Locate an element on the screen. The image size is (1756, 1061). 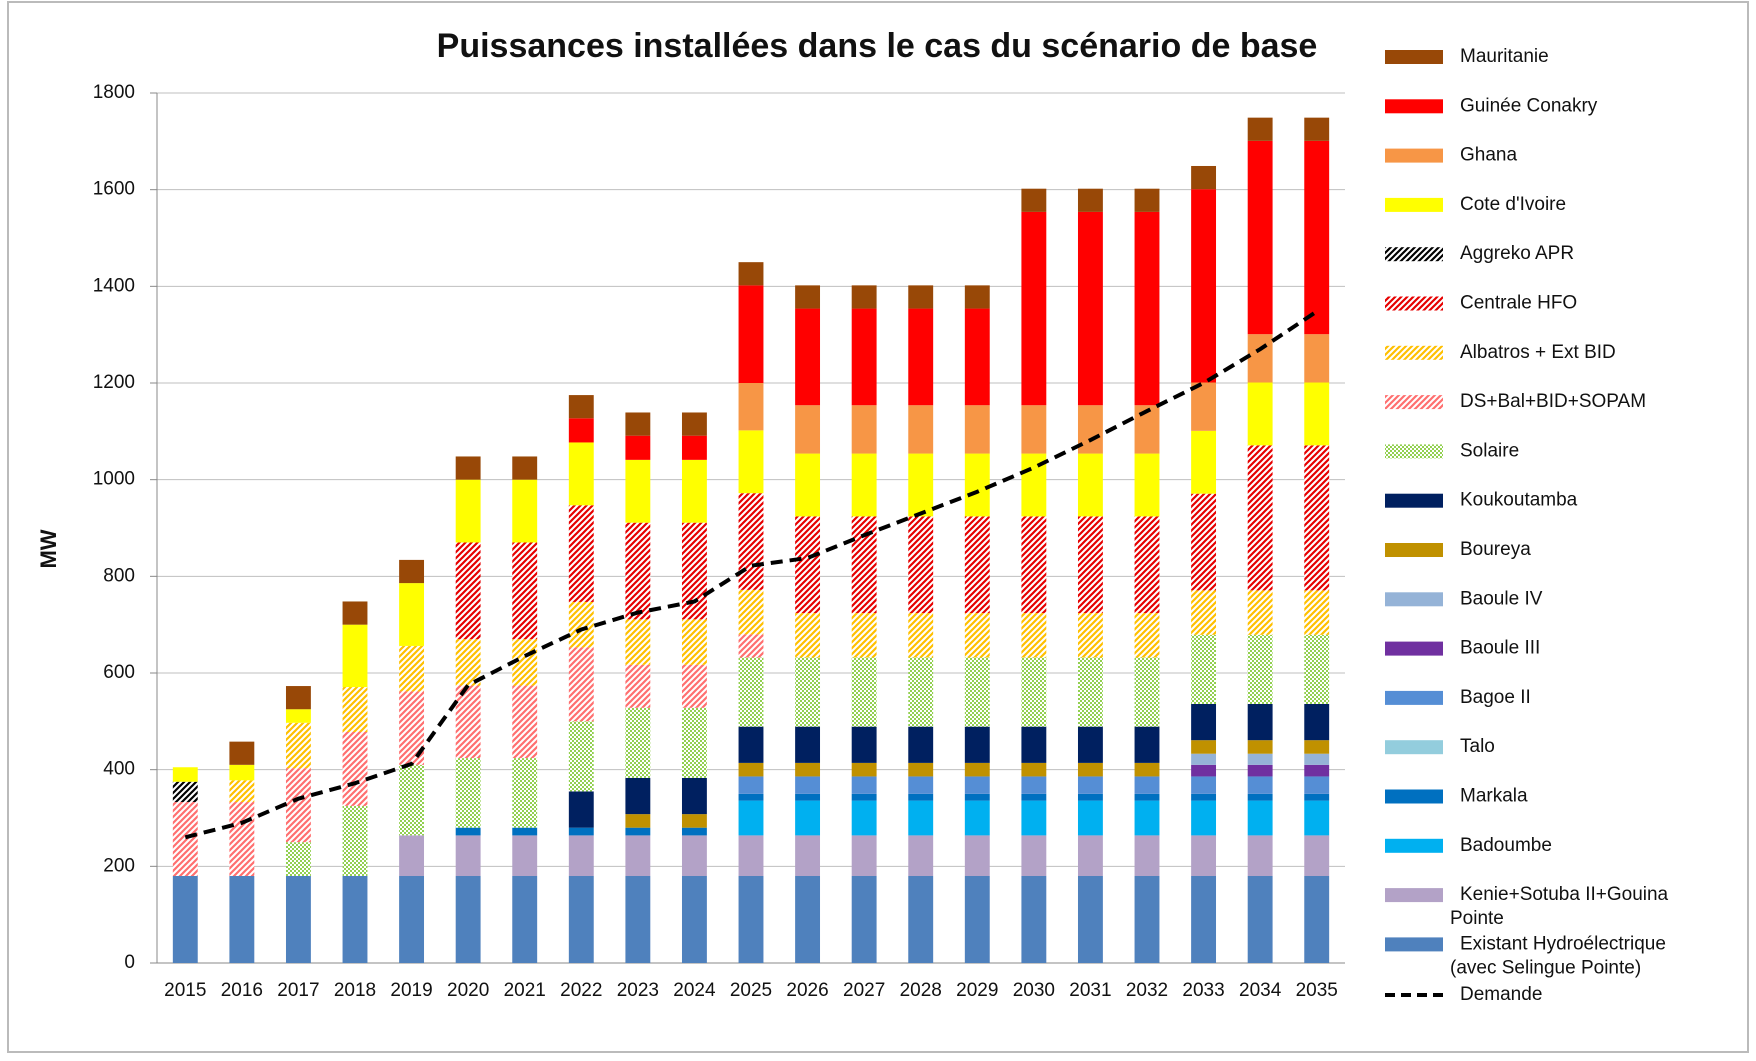
x-tick-label: 2028 is located at coordinates (921, 990).